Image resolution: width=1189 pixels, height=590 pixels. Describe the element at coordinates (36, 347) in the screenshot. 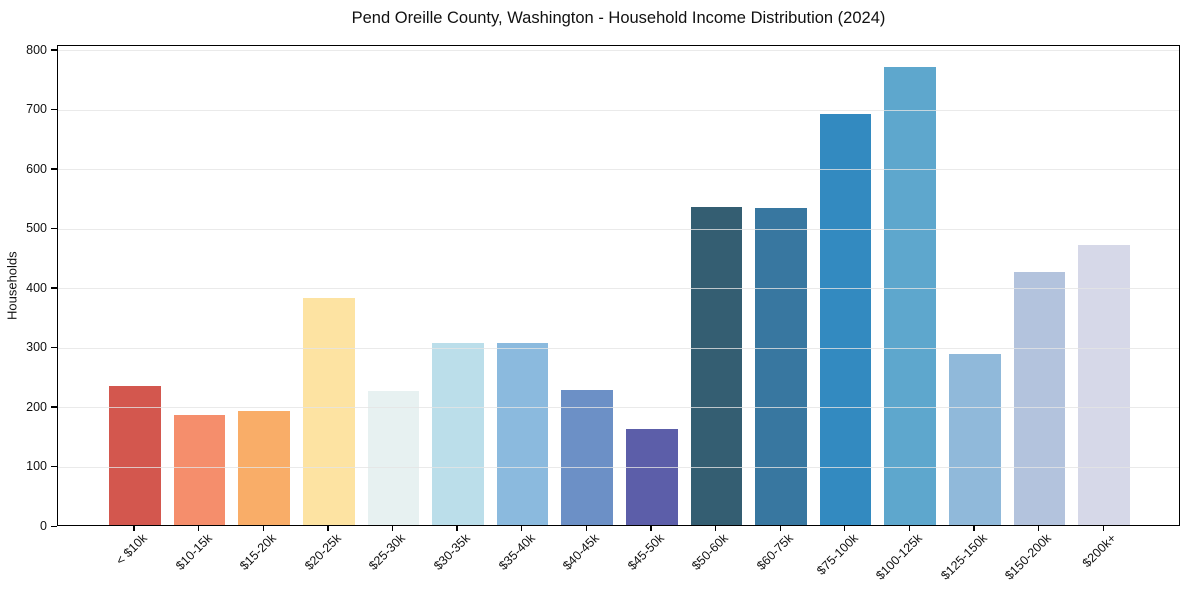

I see `y-tick-label: 300` at that location.